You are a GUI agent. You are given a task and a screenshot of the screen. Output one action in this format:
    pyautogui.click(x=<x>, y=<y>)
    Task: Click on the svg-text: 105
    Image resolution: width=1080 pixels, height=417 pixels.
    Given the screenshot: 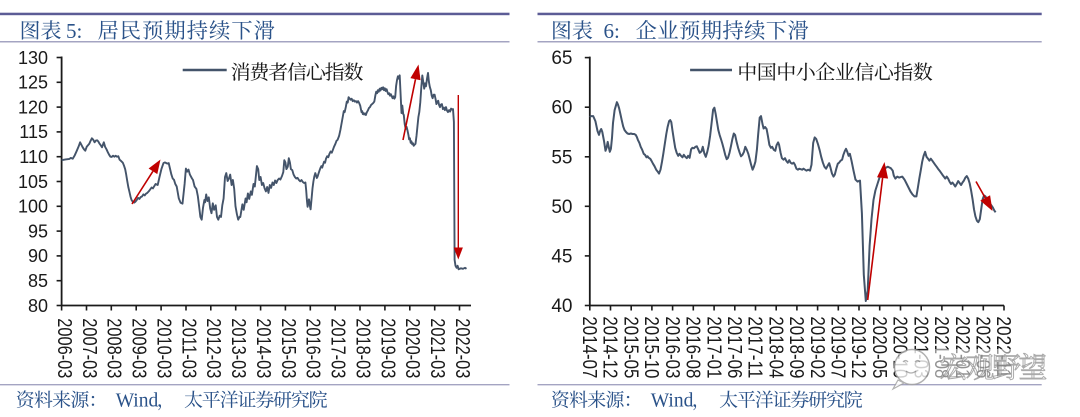 What is the action you would take?
    pyautogui.click(x=33, y=182)
    